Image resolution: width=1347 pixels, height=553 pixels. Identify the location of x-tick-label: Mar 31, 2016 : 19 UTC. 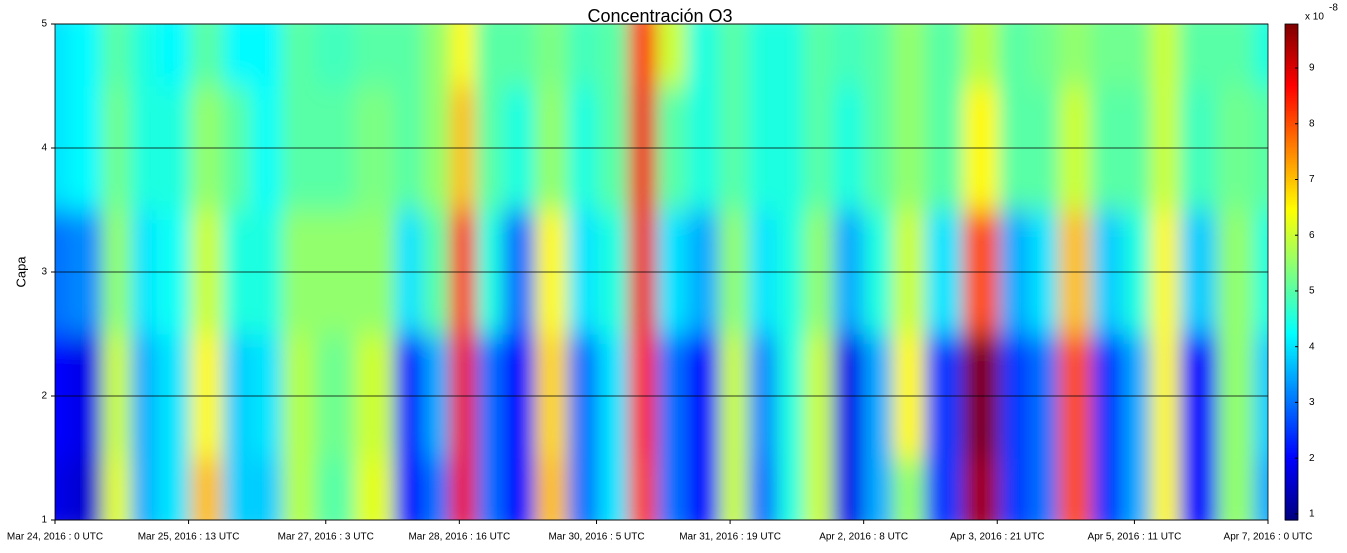
(730, 537).